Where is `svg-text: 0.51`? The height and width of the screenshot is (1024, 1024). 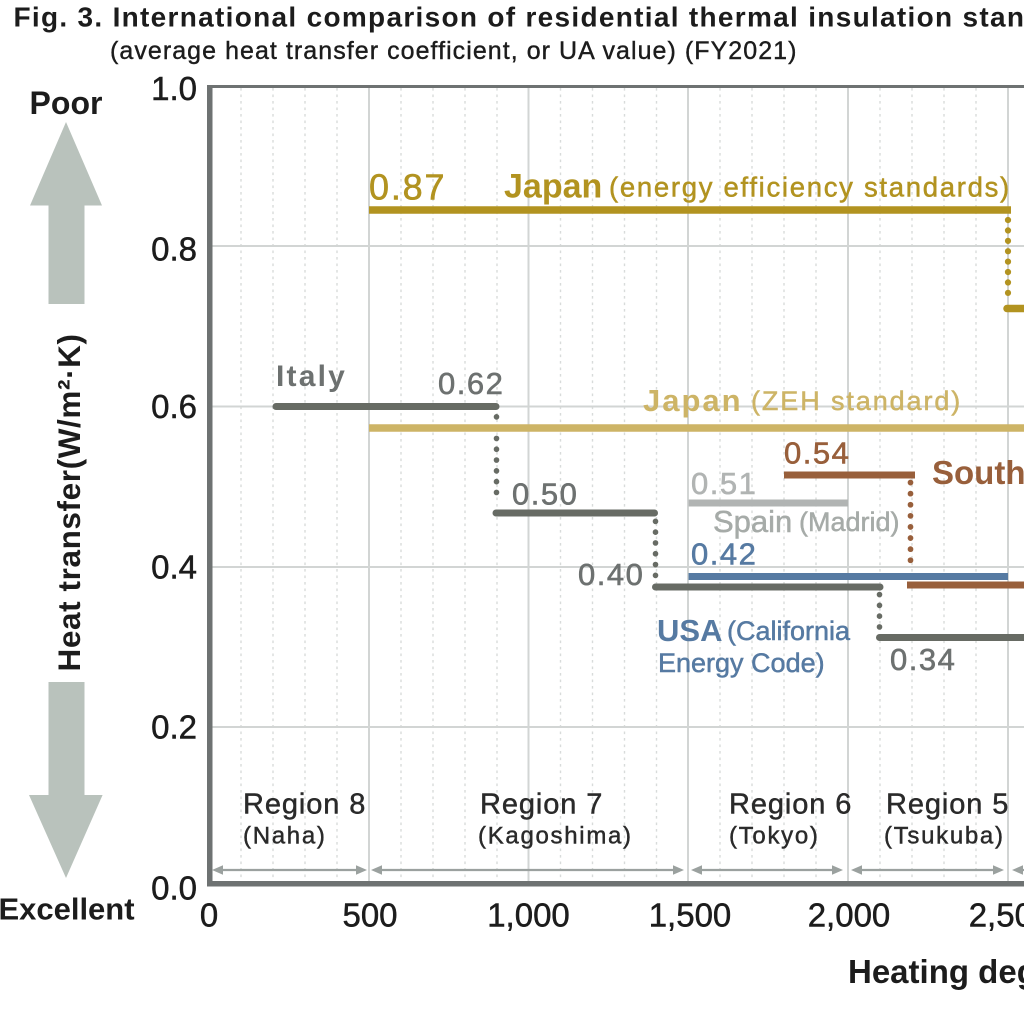 svg-text: 0.51 is located at coordinates (724, 483).